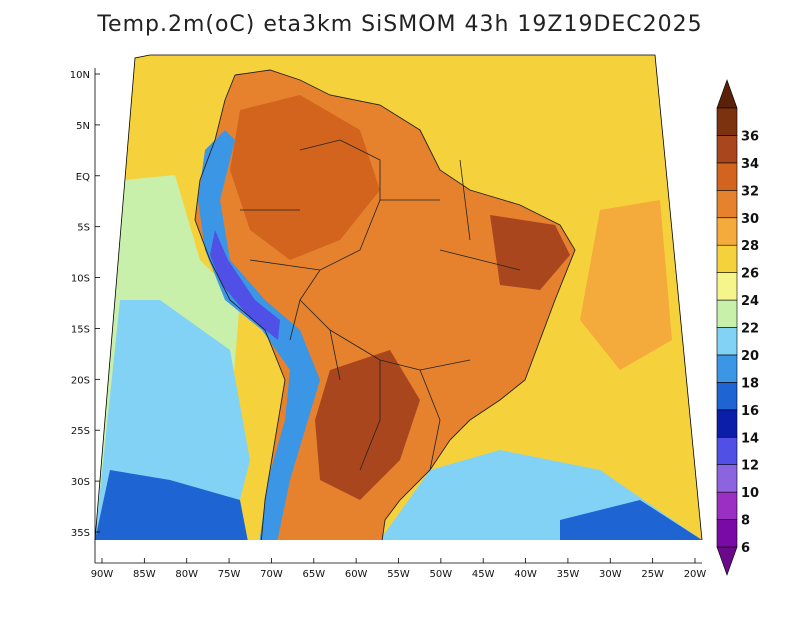 This screenshot has height=618, width=800. Describe the element at coordinates (83, 228) in the screenshot. I see `lat-label: 5S` at that location.